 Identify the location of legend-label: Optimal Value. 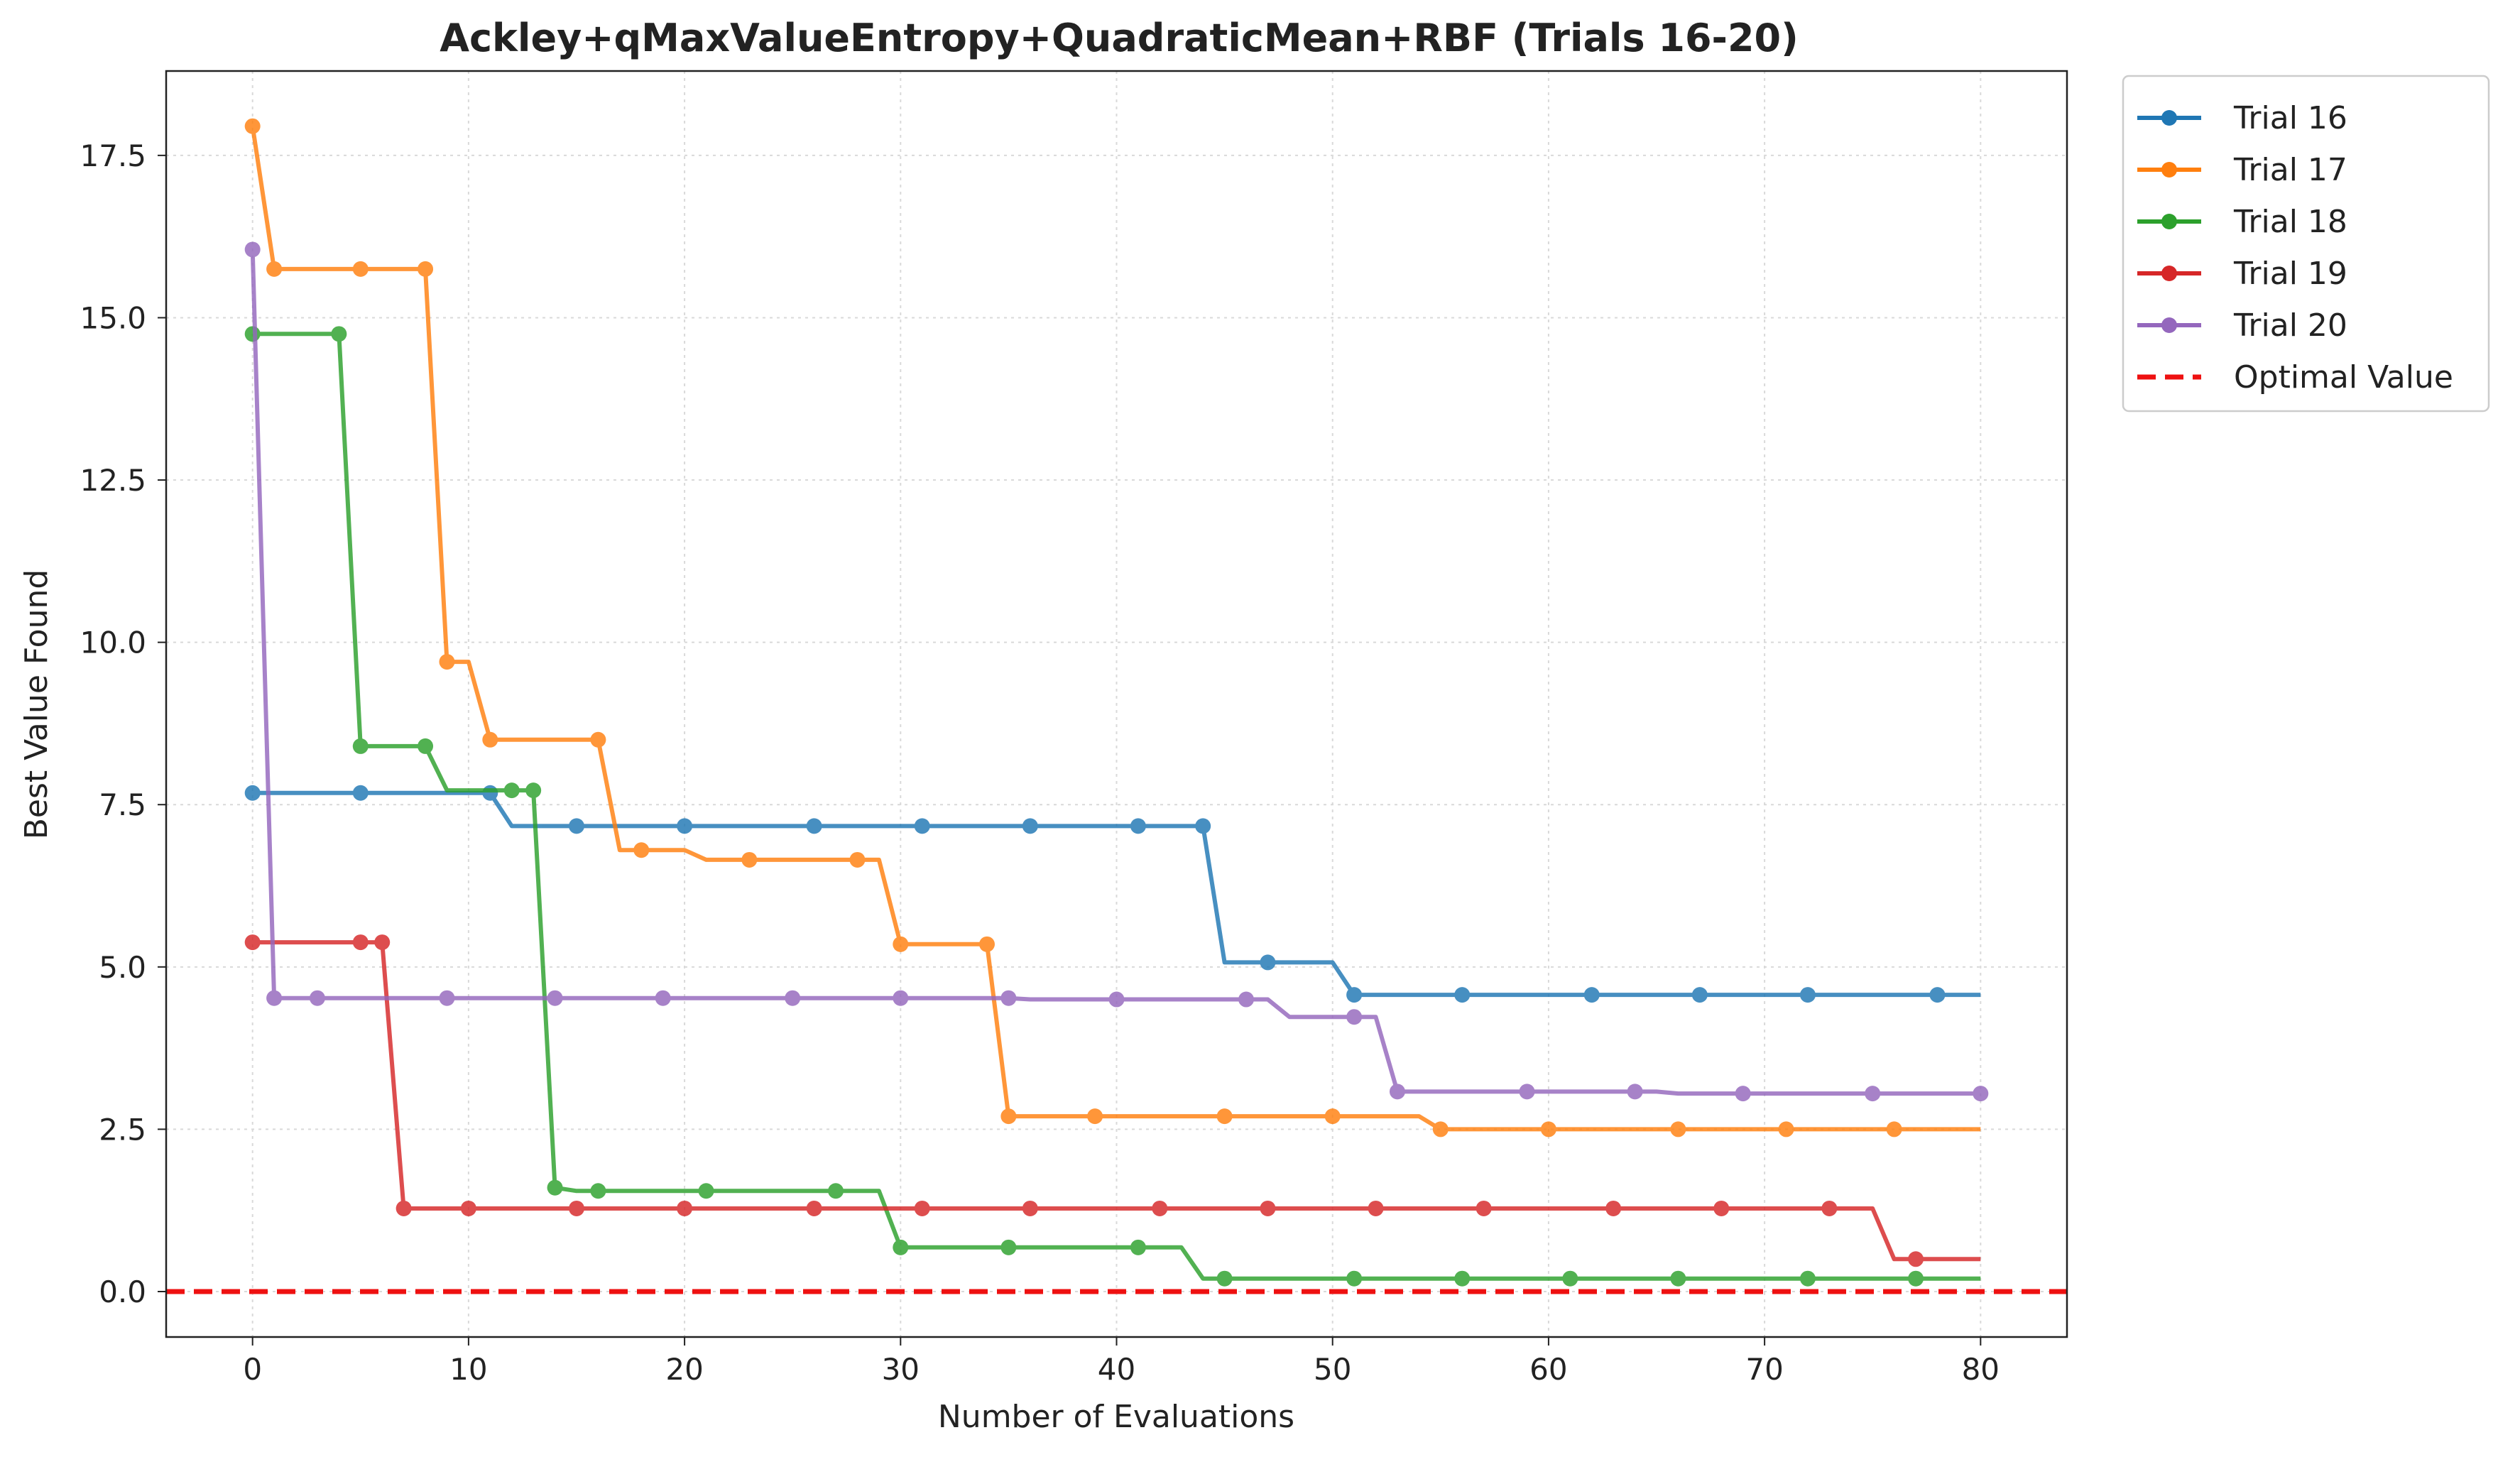
(2343, 377).